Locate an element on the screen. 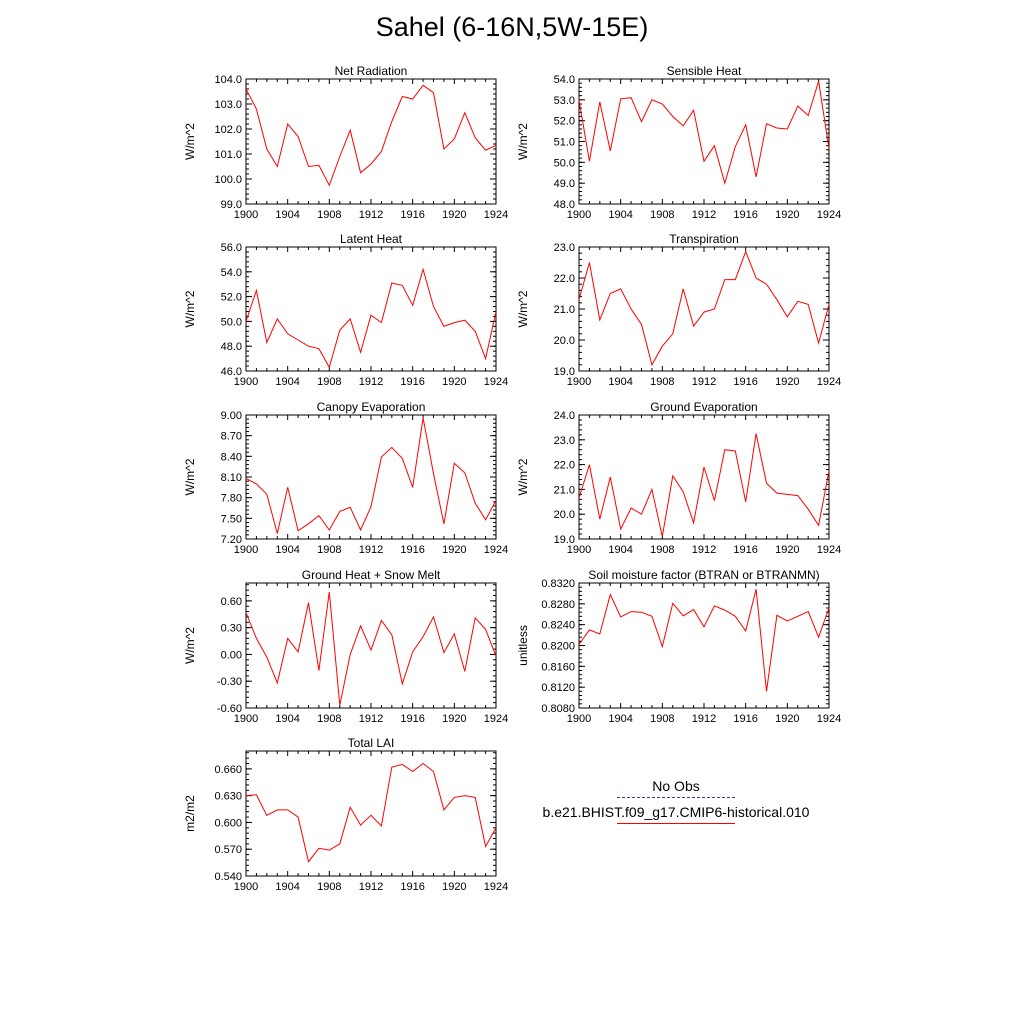  y-tick-label: 103.0 is located at coordinates (228, 105).